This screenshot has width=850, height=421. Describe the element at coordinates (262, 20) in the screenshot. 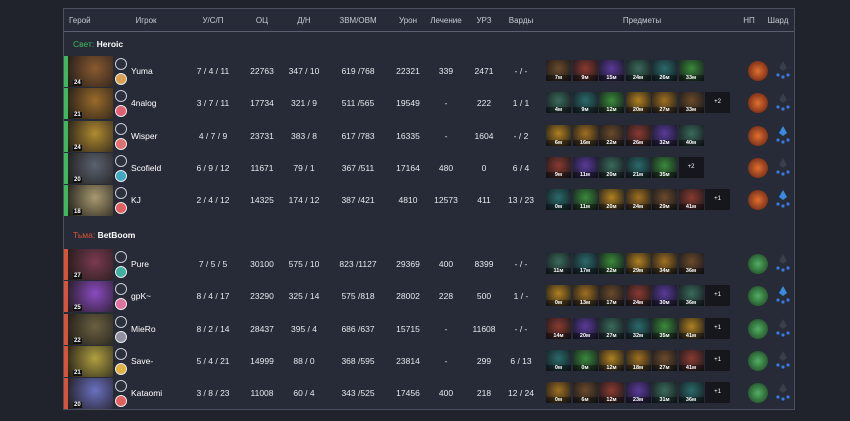

I see `column-header: ОЦ` at that location.